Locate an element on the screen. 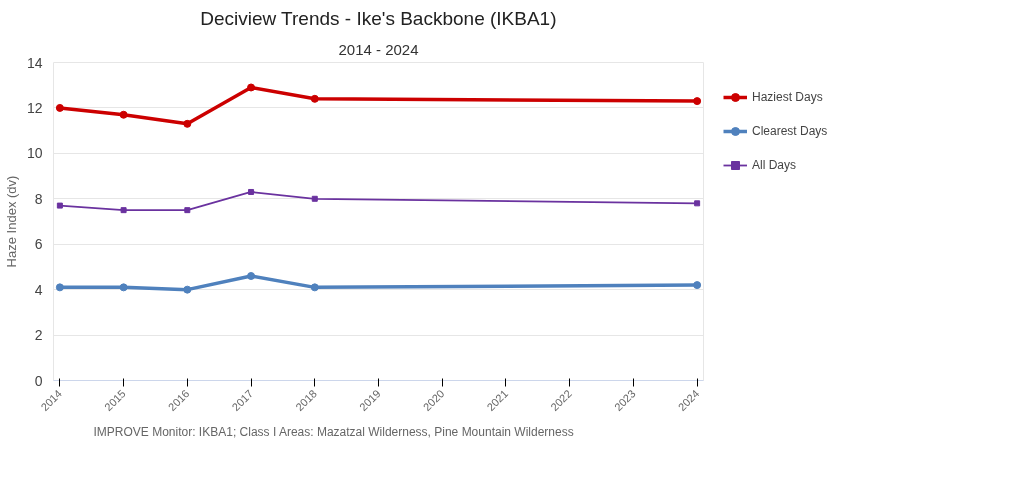  y-tick-label: 4 is located at coordinates (38, 289).